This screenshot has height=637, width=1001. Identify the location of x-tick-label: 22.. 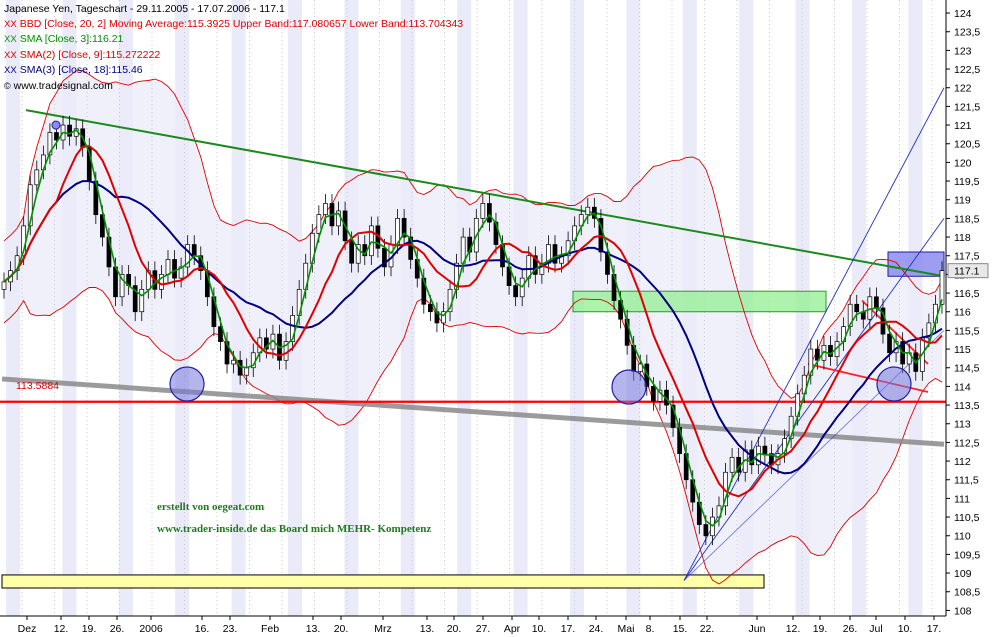
(707, 629).